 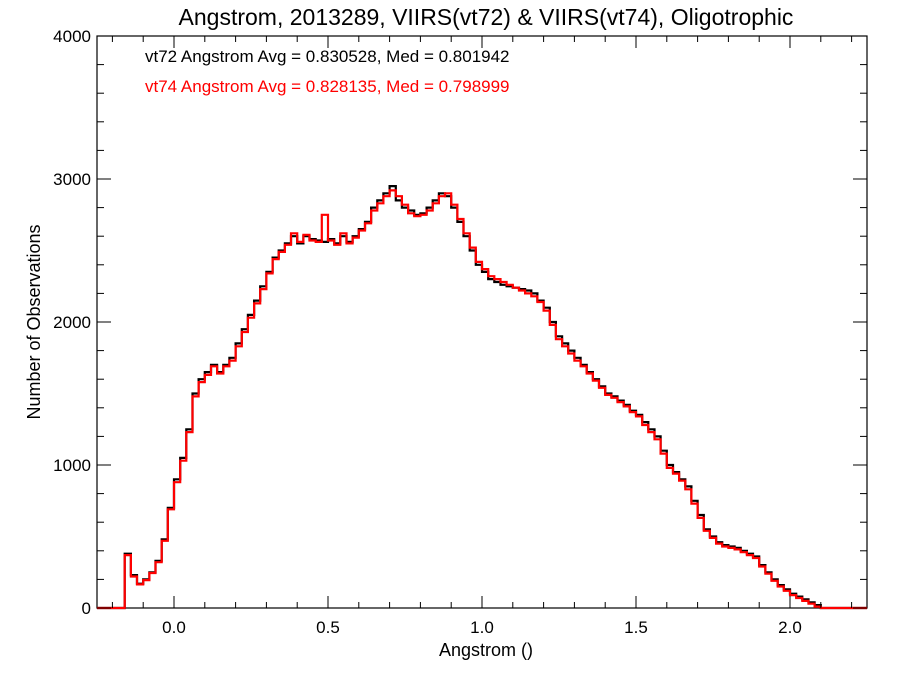 What do you see at coordinates (486, 650) in the screenshot?
I see `x-axis-label: Angstrom ()` at bounding box center [486, 650].